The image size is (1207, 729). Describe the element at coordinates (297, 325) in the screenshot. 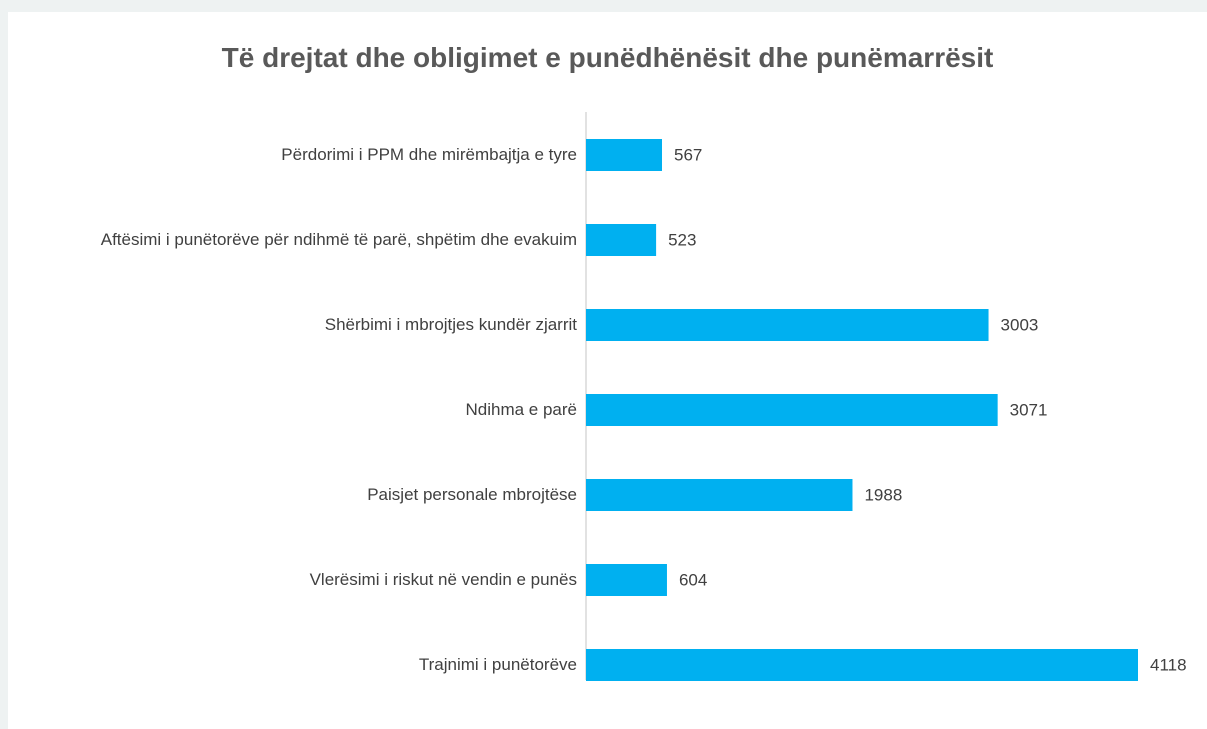

I see `category-label-box: Shërbimi i mbrojtjes kundër zjarrit` at that location.